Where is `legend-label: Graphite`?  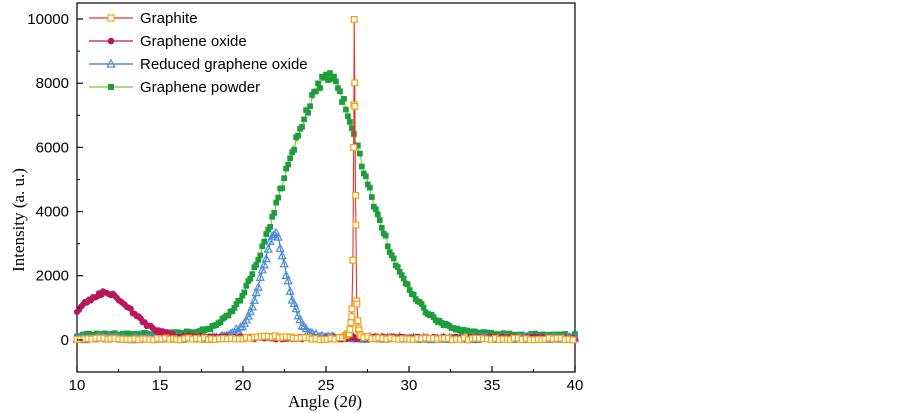
legend-label: Graphite is located at coordinates (169, 18).